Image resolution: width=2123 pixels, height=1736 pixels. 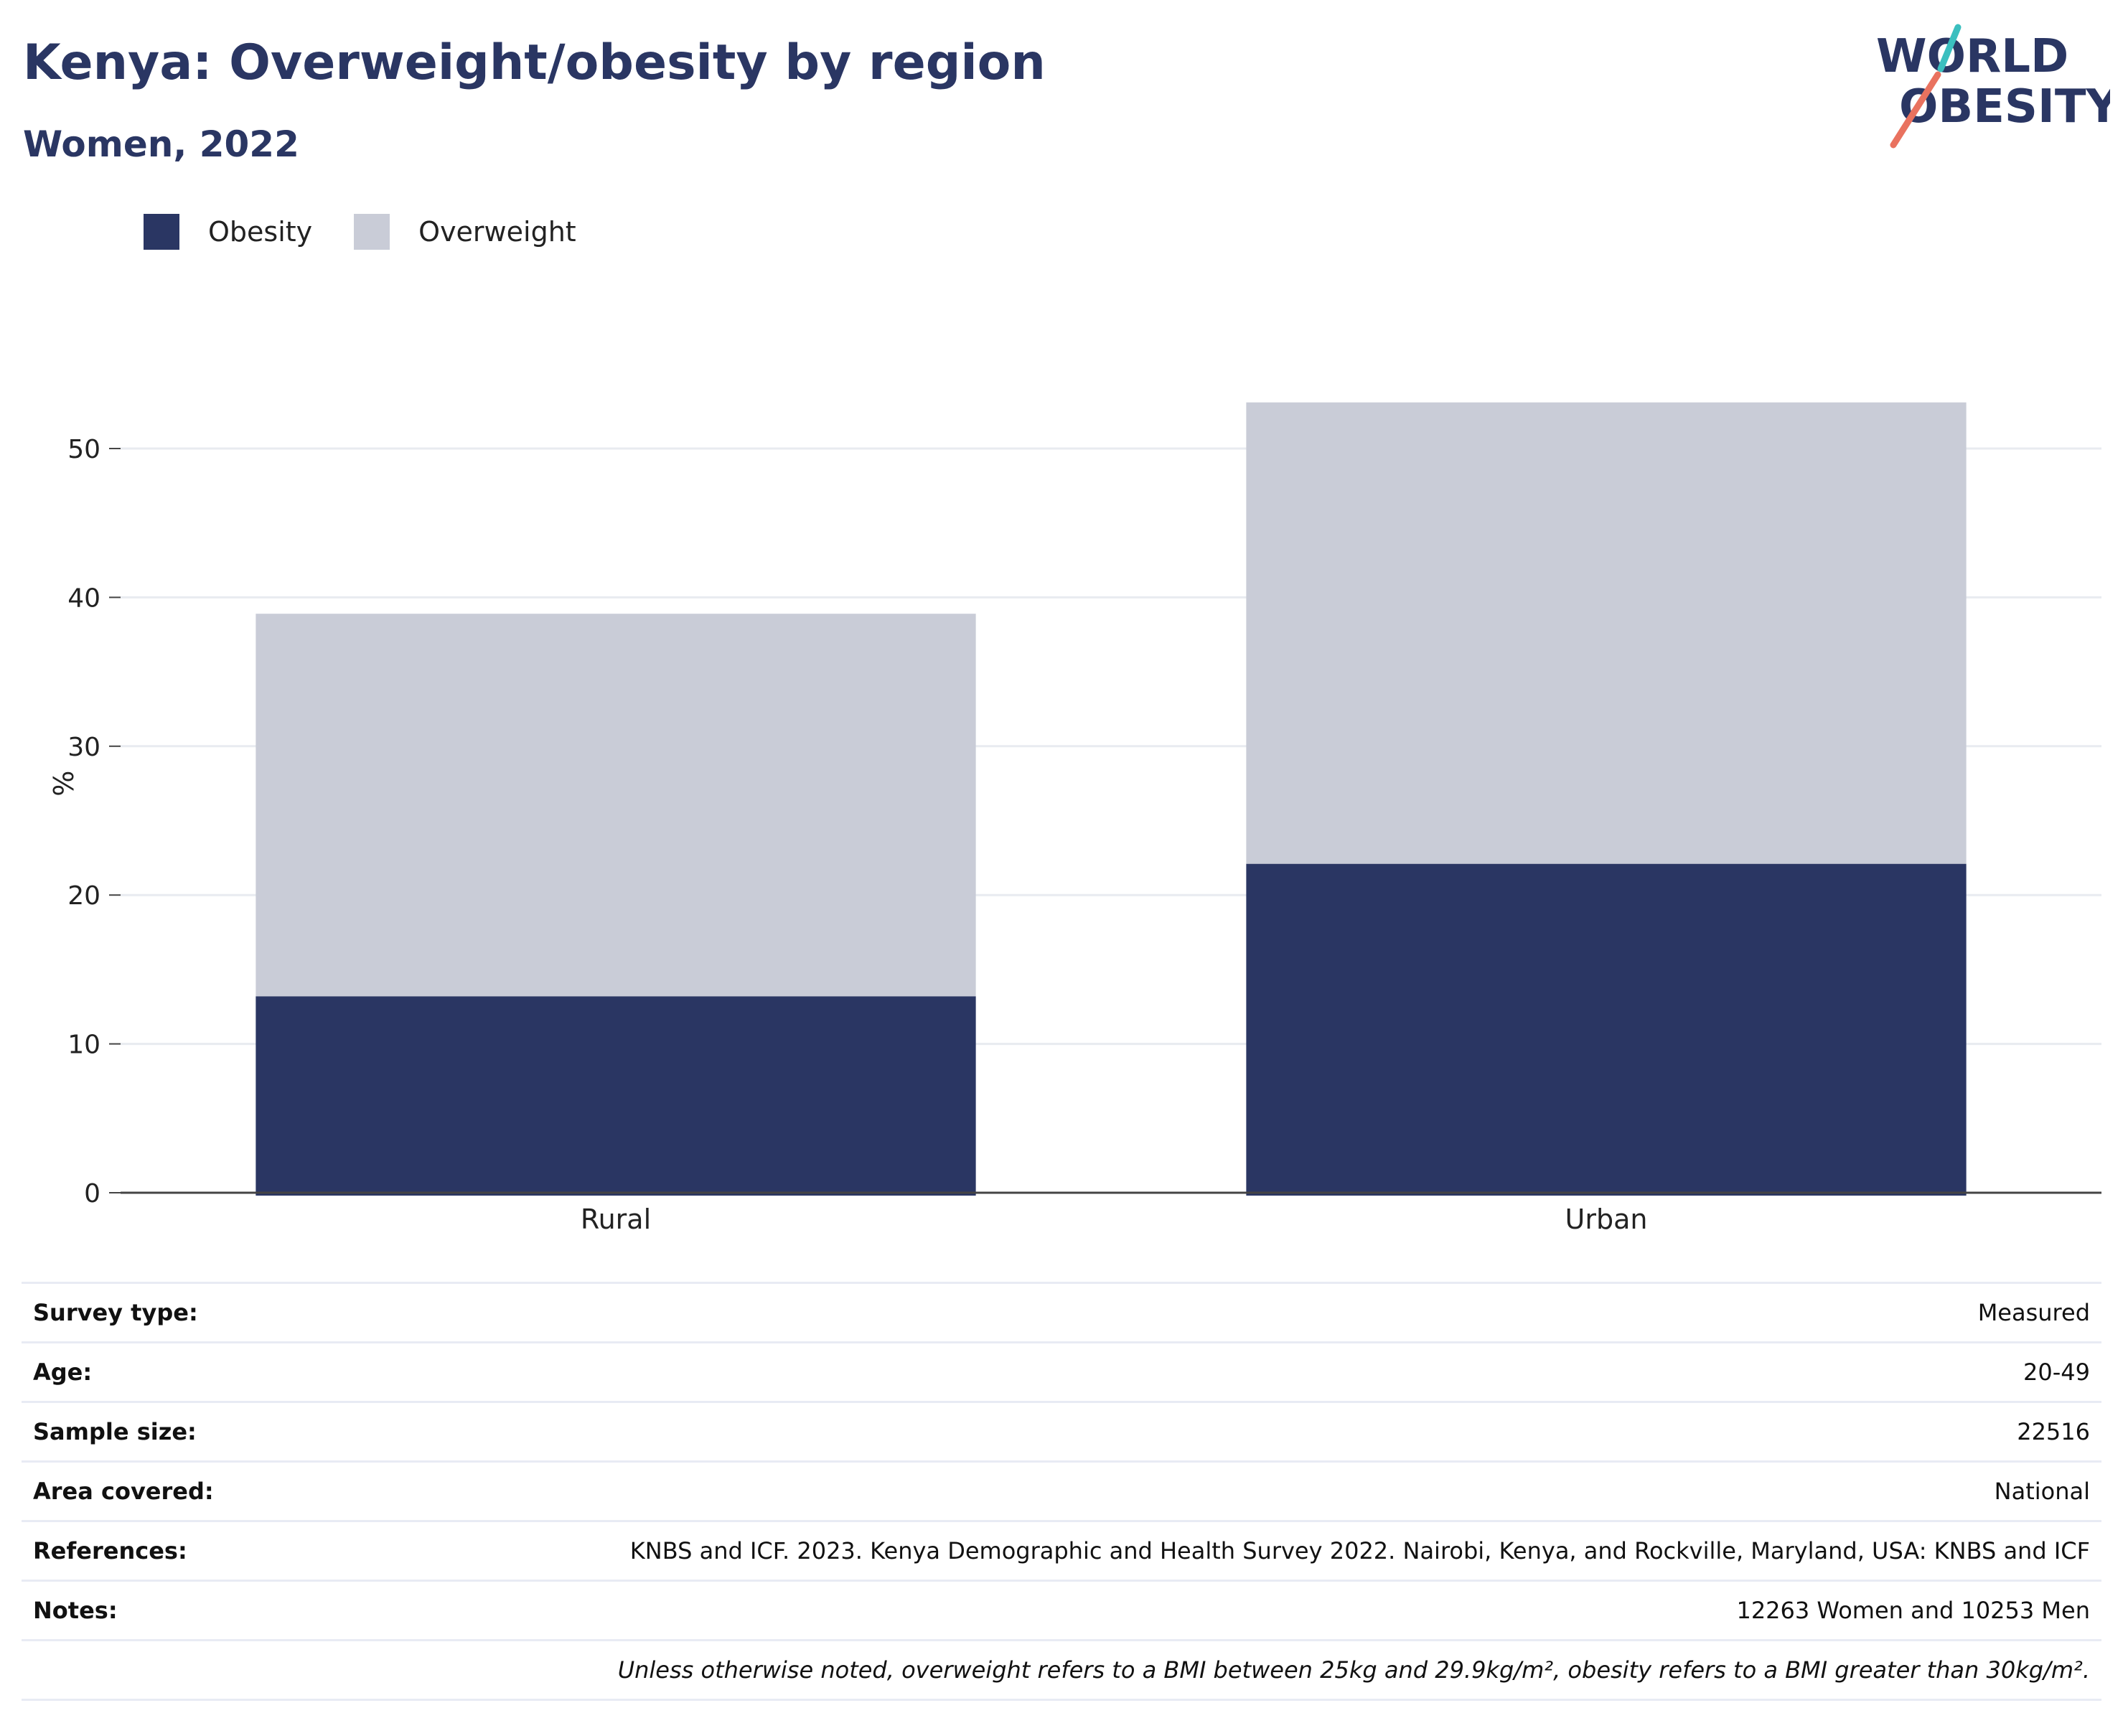 What do you see at coordinates (161, 144) in the screenshot?
I see `chart-subtitle: Women, 2022` at bounding box center [161, 144].